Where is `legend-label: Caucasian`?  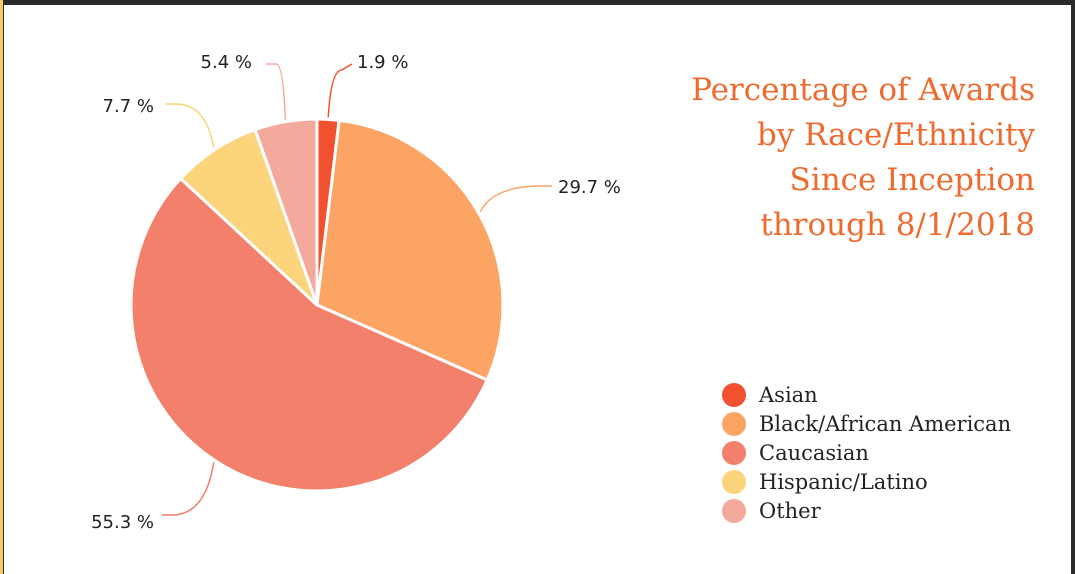 legend-label: Caucasian is located at coordinates (814, 452).